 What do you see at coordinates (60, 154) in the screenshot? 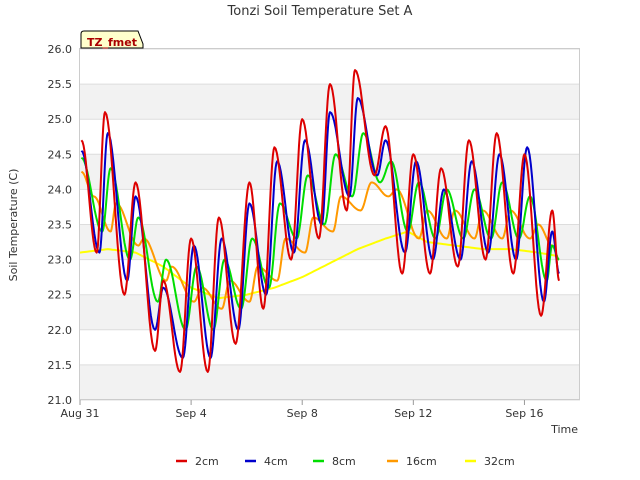
I see `y-tick-label: 24.5` at bounding box center [60, 154].